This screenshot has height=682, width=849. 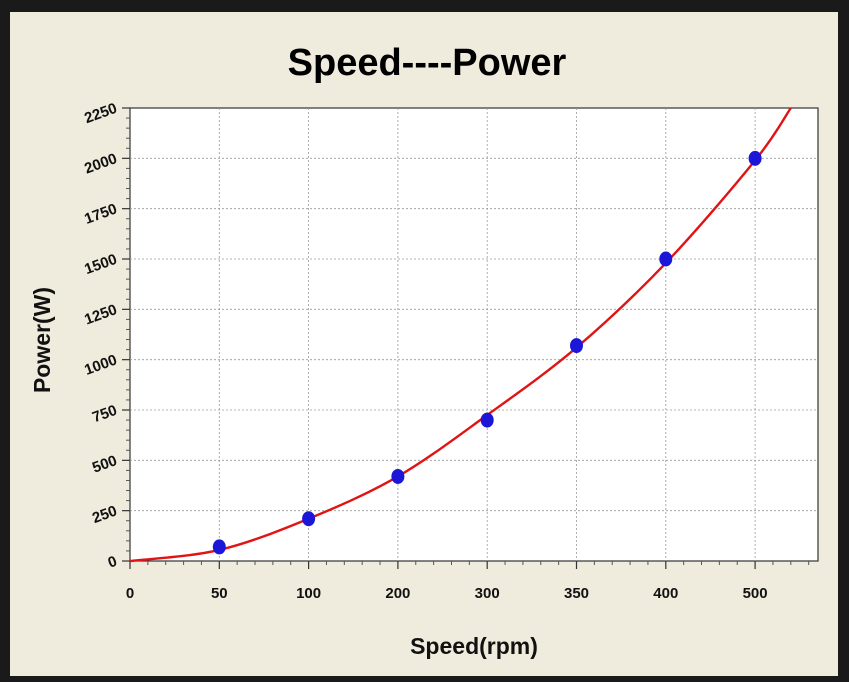 I want to click on y-tick-label: 750, so click(x=104, y=414).